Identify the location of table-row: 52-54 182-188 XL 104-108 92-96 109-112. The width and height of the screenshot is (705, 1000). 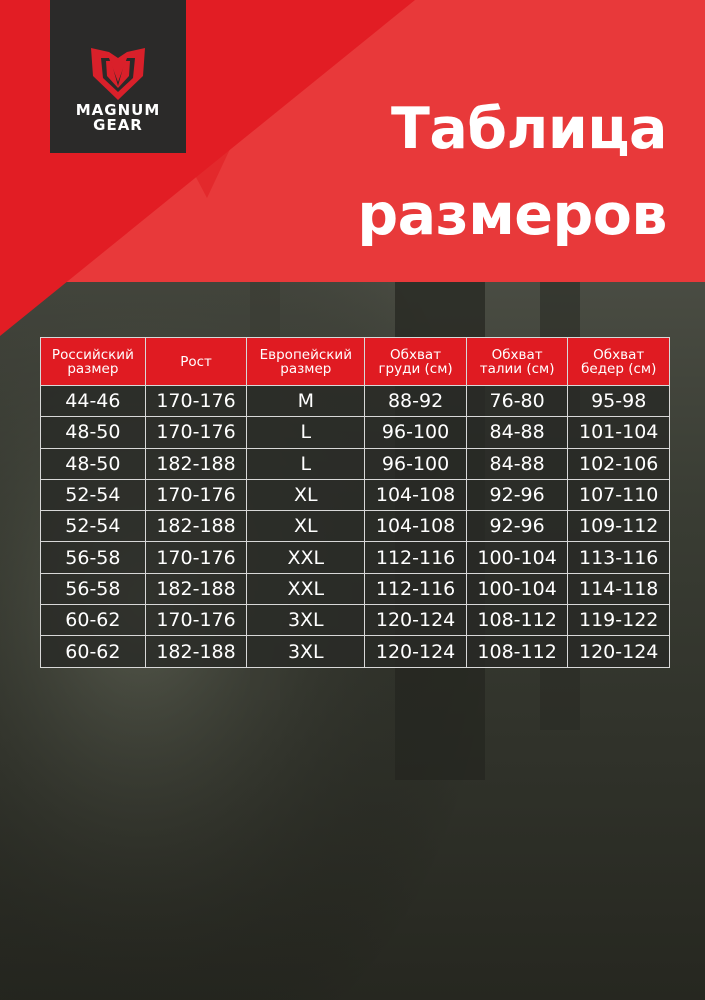
(355, 526).